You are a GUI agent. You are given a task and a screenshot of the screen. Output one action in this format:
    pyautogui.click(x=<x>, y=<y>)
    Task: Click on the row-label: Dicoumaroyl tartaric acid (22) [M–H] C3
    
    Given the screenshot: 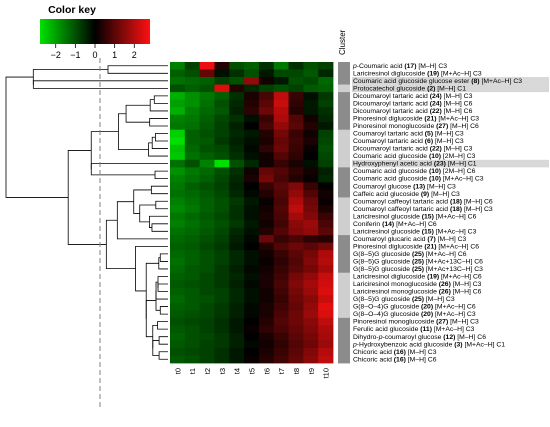 What is the action you would take?
    pyautogui.click(x=413, y=149)
    